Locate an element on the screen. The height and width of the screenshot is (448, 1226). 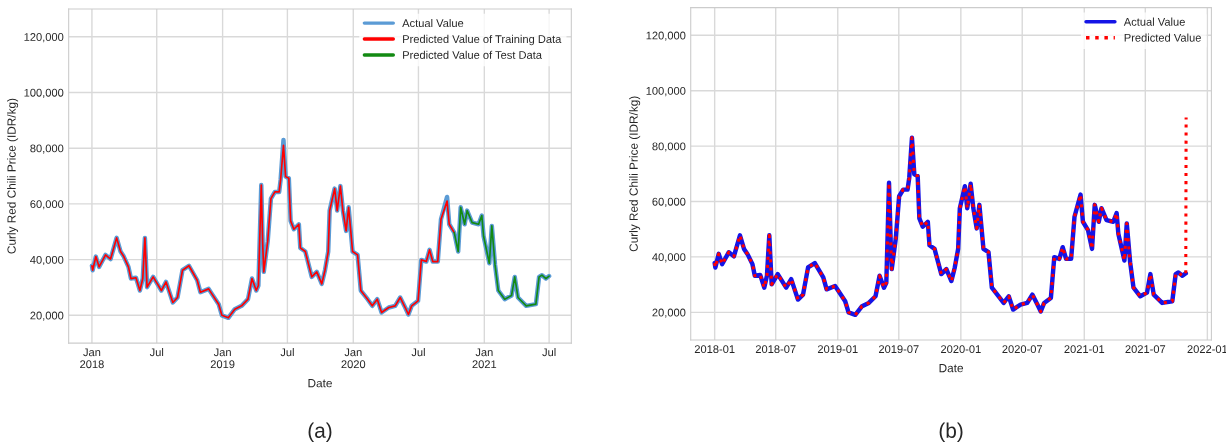
x-tick-label: 2018-01 is located at coordinates (714, 349).